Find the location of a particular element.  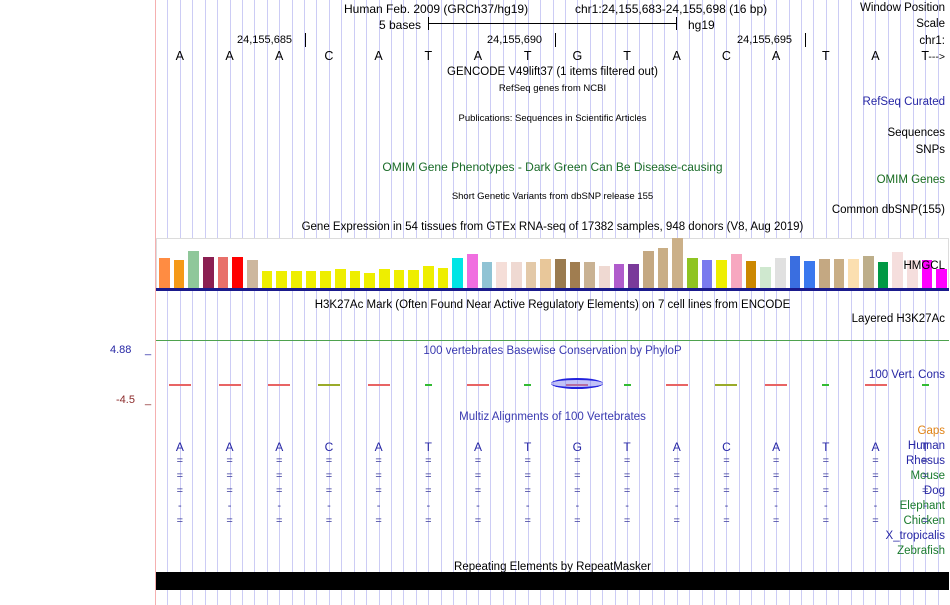

species-label-x_tropicalis: X_tropicalis is located at coordinates (915, 536).